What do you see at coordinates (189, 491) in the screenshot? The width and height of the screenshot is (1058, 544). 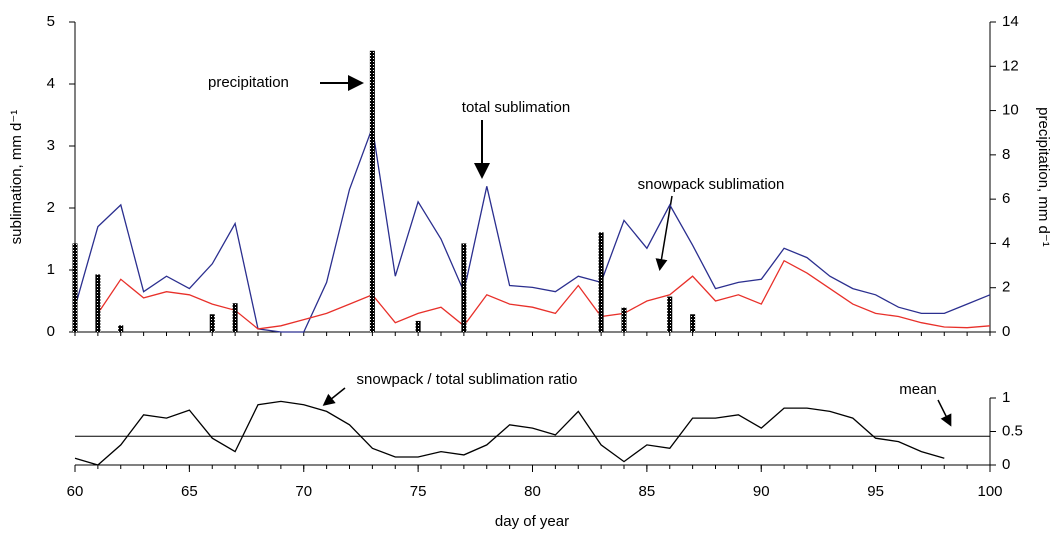 I see `x-tick-label: 65` at bounding box center [189, 491].